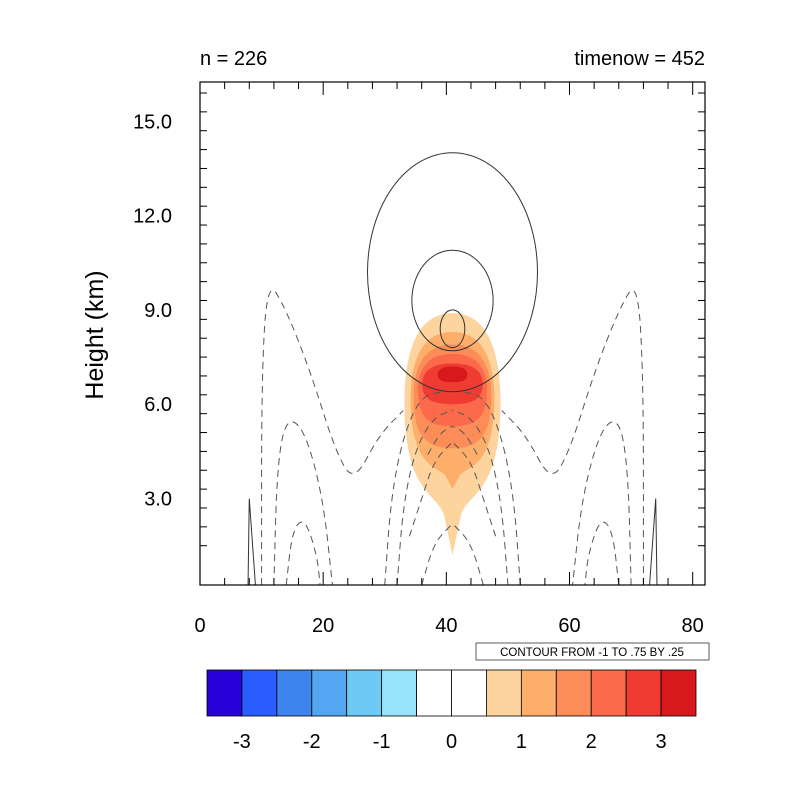 This screenshot has height=805, width=800. What do you see at coordinates (158, 405) in the screenshot?
I see `y-tick-label: 6.0` at bounding box center [158, 405].